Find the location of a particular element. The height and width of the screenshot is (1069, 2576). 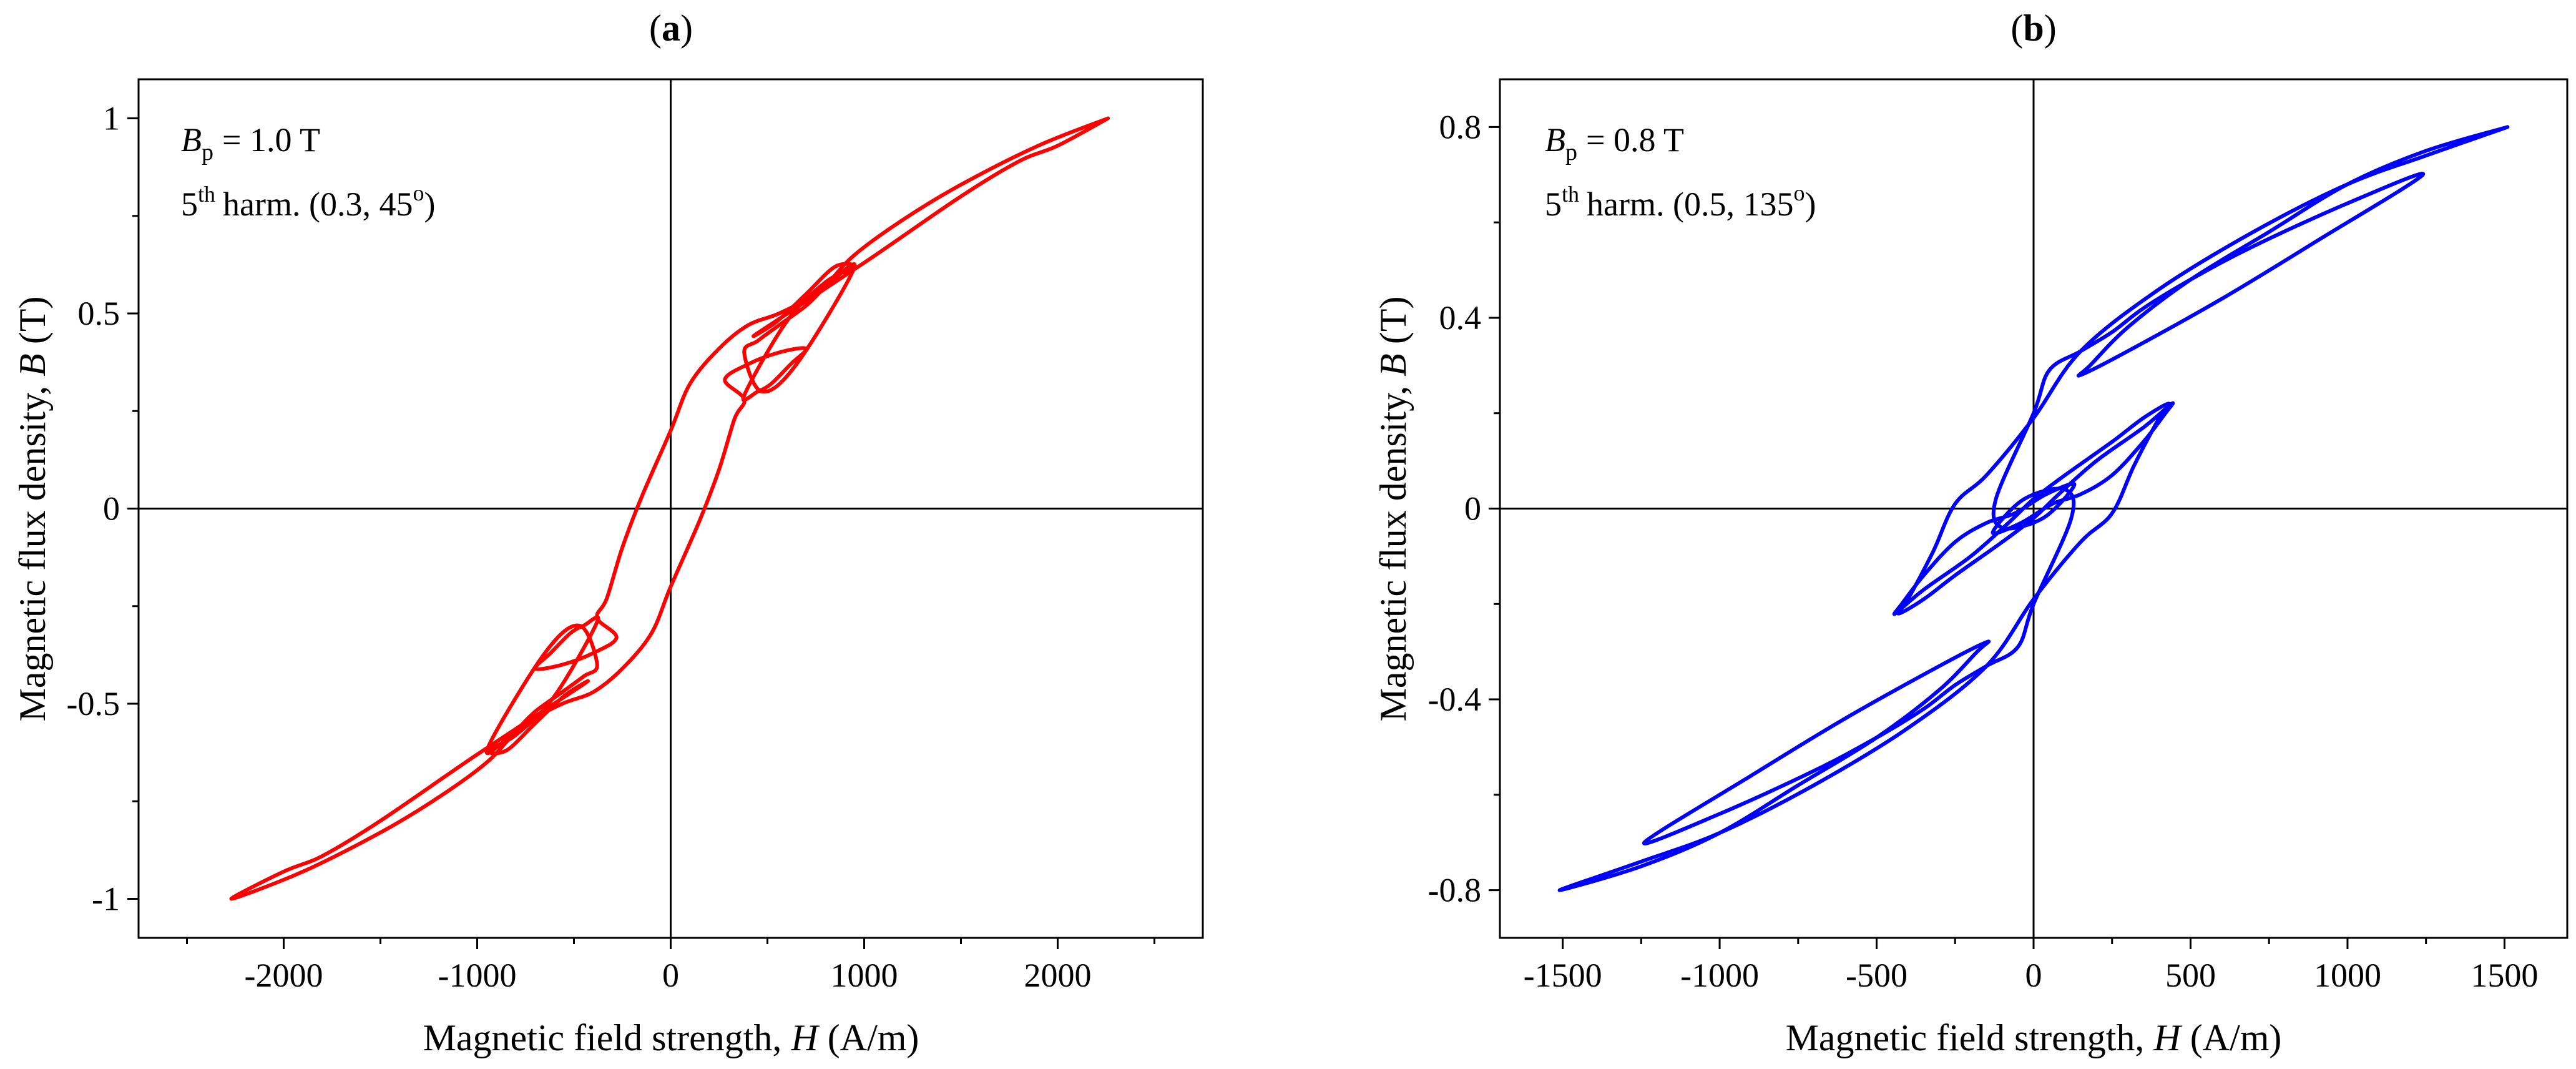

panel-a-y-tick-label: 1 is located at coordinates (111, 118).